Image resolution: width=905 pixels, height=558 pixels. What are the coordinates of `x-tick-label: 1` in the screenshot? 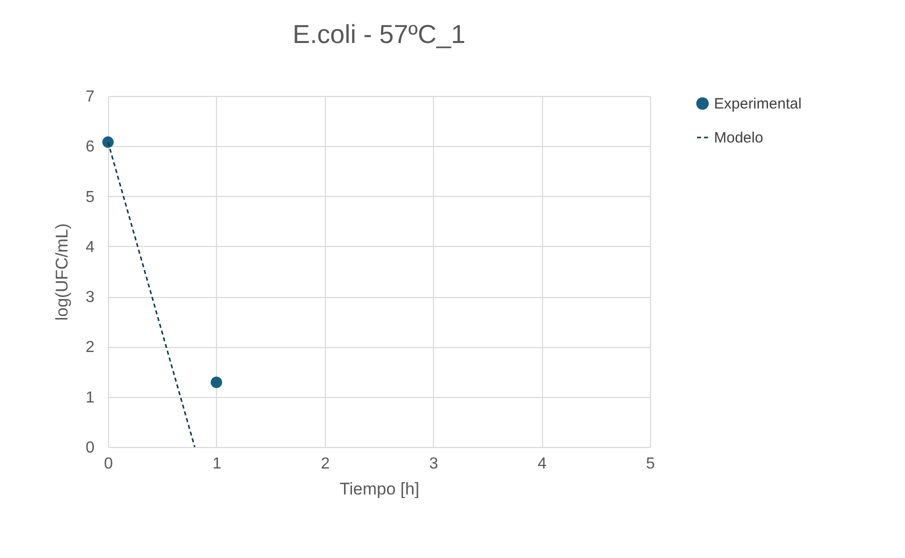 It's located at (217, 464).